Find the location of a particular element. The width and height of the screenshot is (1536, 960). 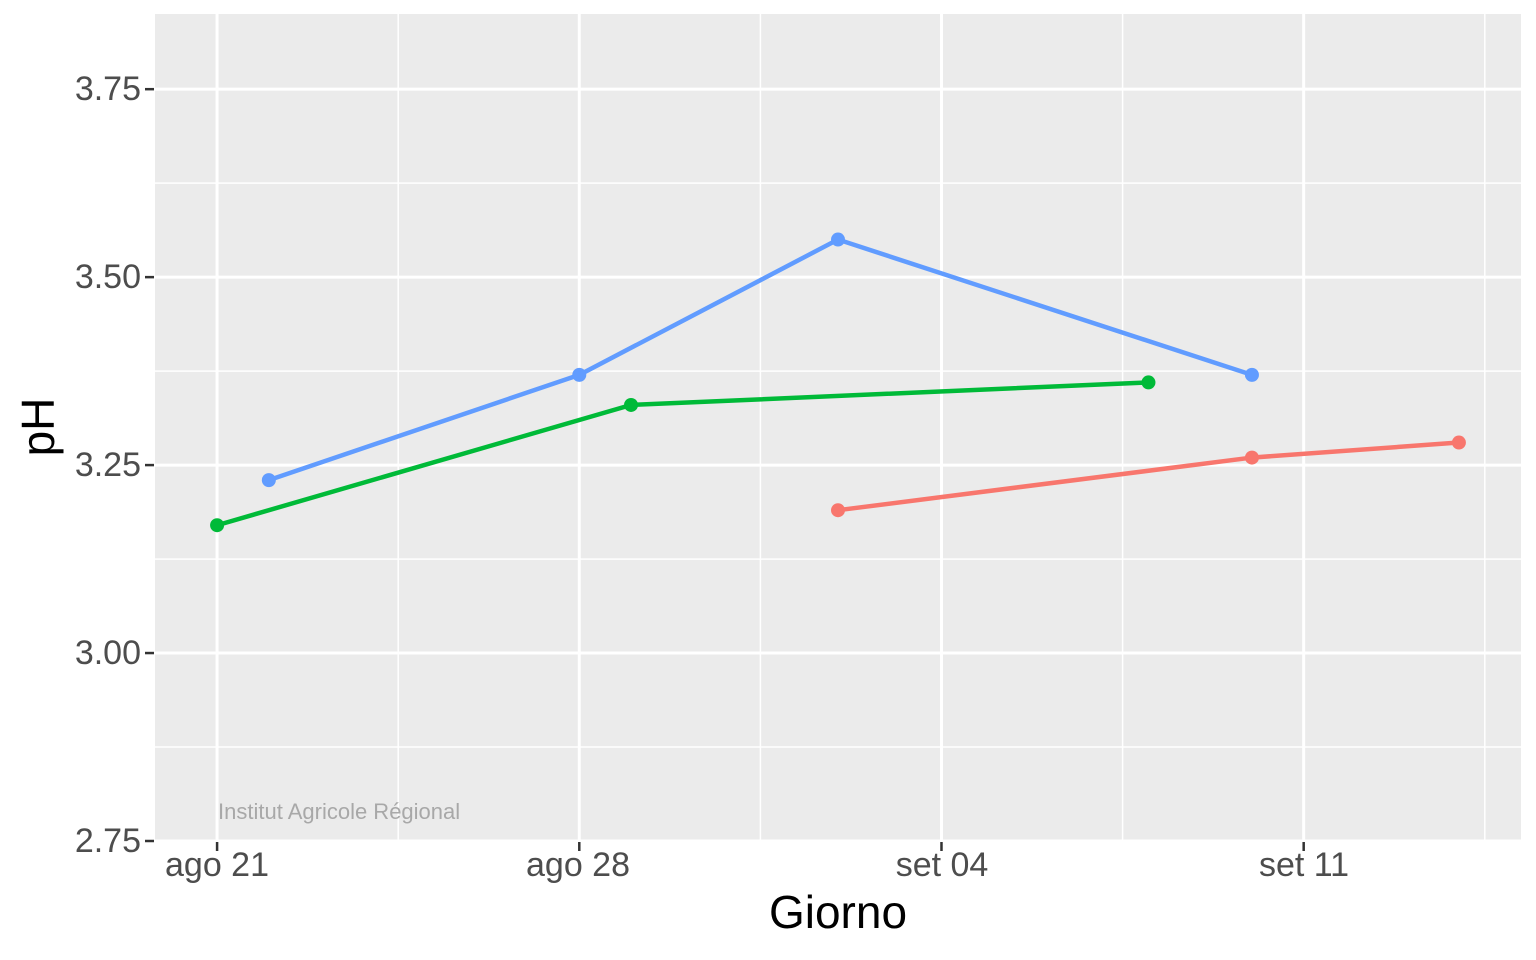

watermark-text: Institut Agricole Régional is located at coordinates (339, 811).